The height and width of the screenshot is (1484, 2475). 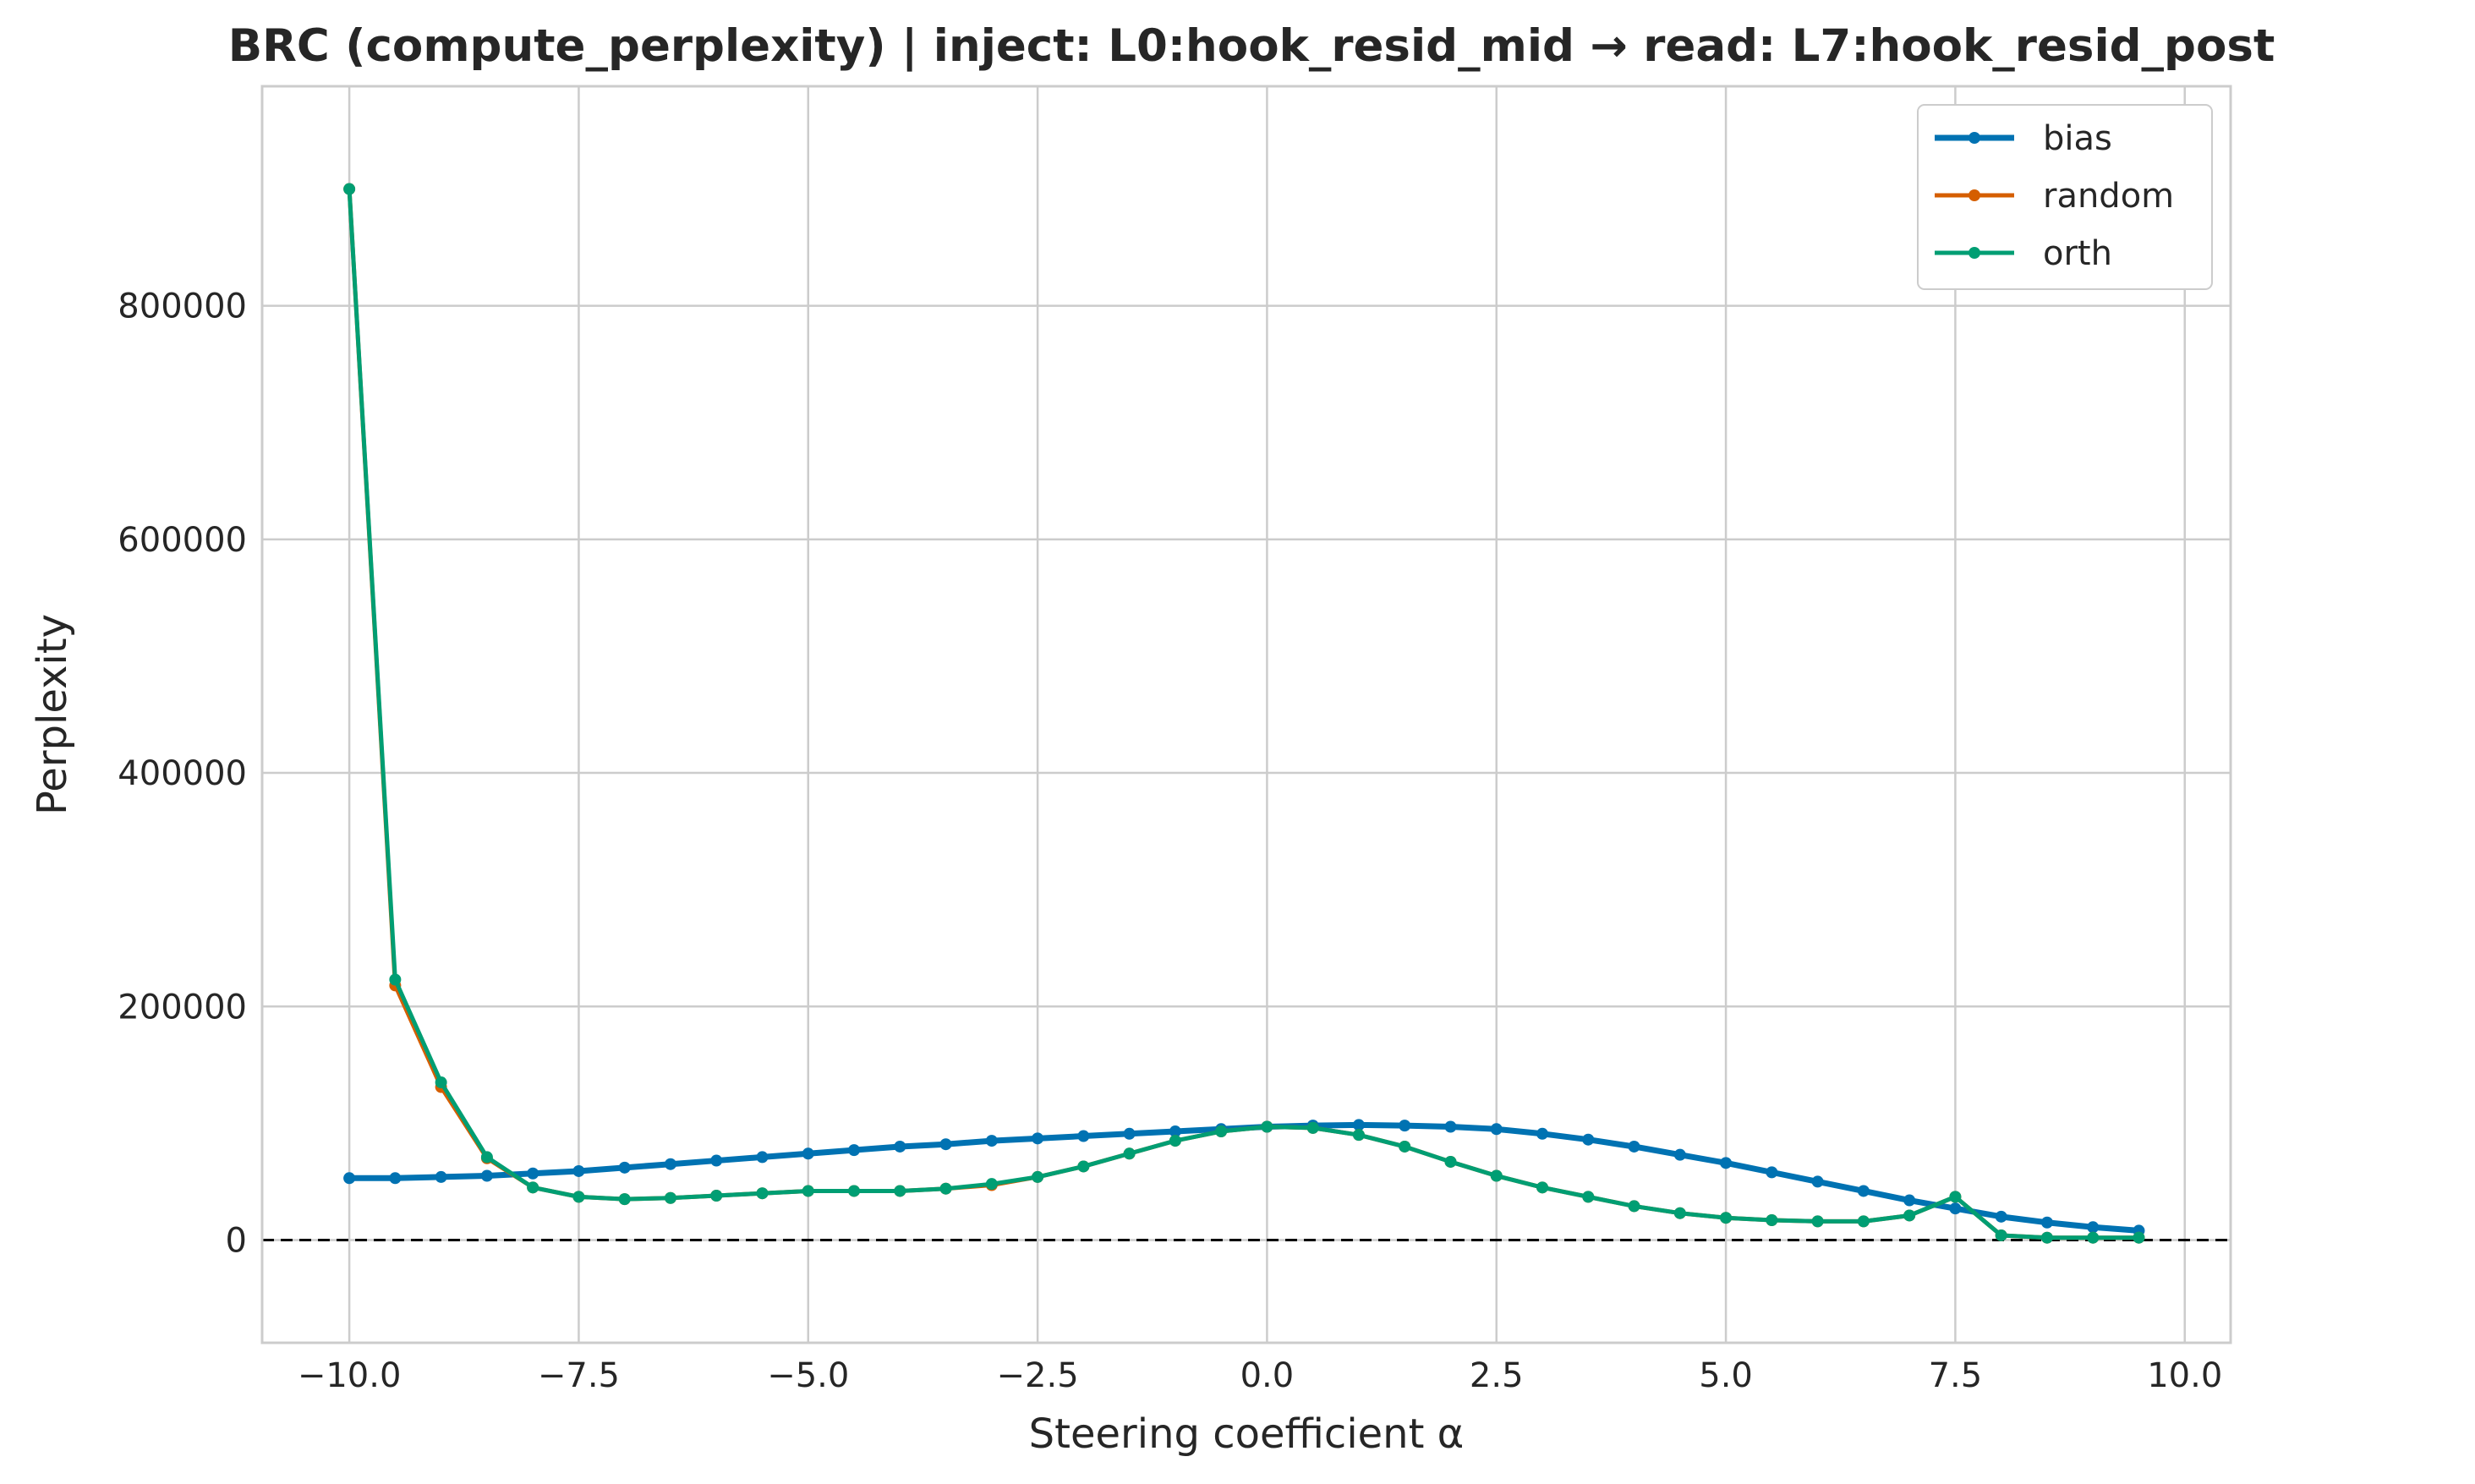 I want to click on x-tick-labels: −10.0 −7.5 −5.0 −2.5 0.0 2.5 5.0 7.5 10.0, so click(x=1260, y=1375).